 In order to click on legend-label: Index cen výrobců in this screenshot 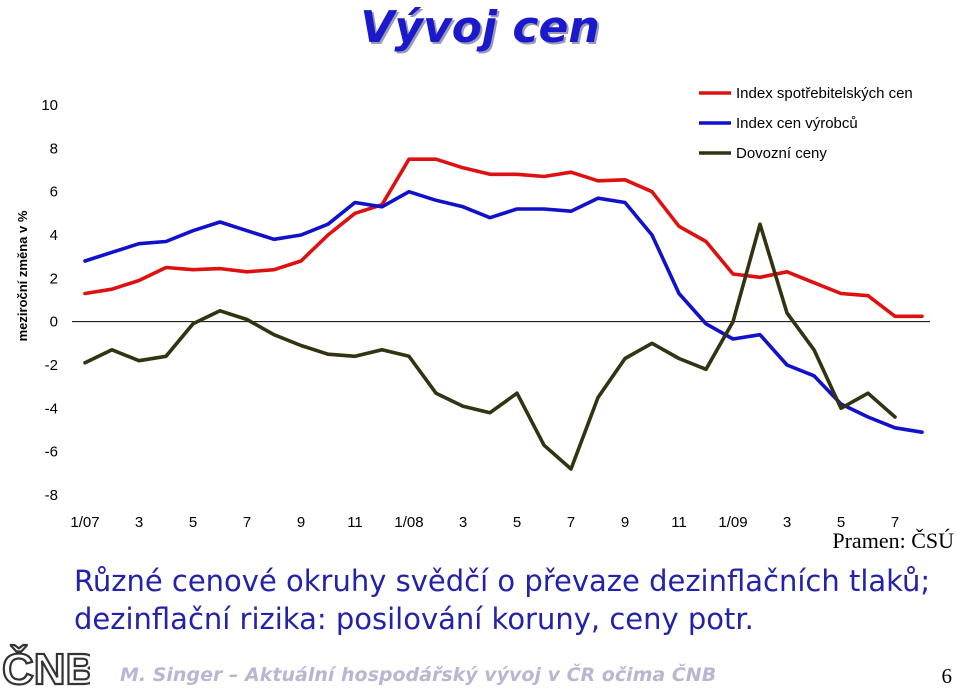, I will do `click(797, 123)`.